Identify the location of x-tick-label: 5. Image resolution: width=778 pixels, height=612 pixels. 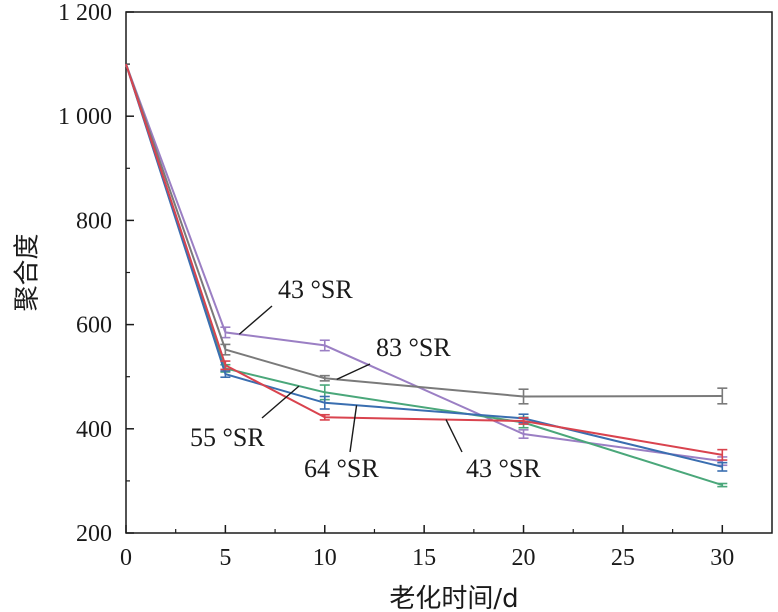
(225, 558).